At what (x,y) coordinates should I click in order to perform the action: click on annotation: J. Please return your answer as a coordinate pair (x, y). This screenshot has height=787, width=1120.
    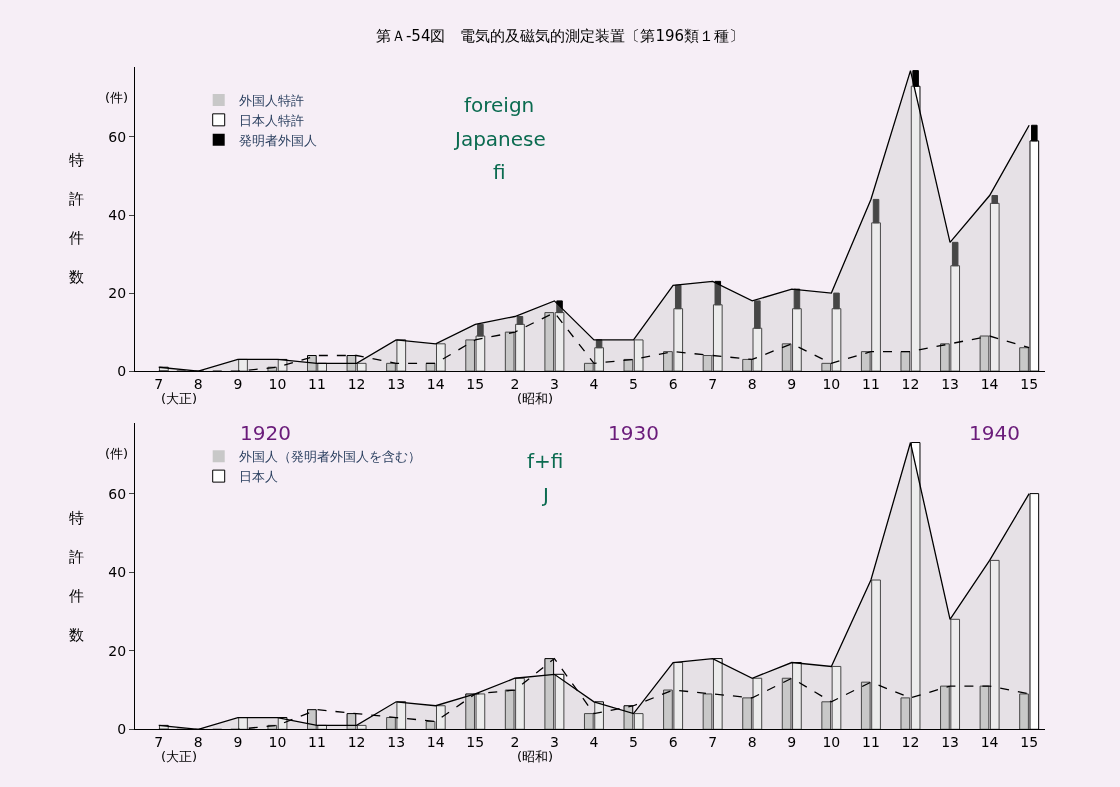
    Looking at the image, I should click on (545, 495).